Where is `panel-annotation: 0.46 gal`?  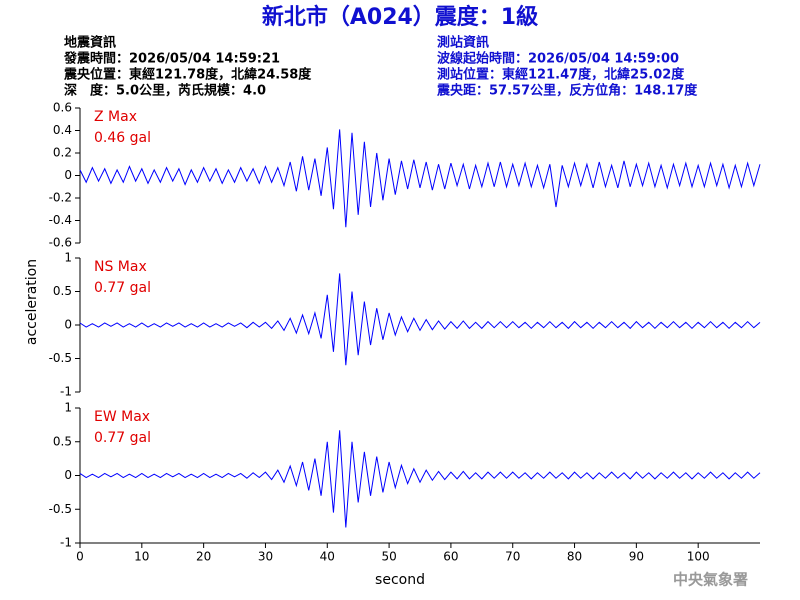
panel-annotation: 0.46 gal is located at coordinates (122, 138).